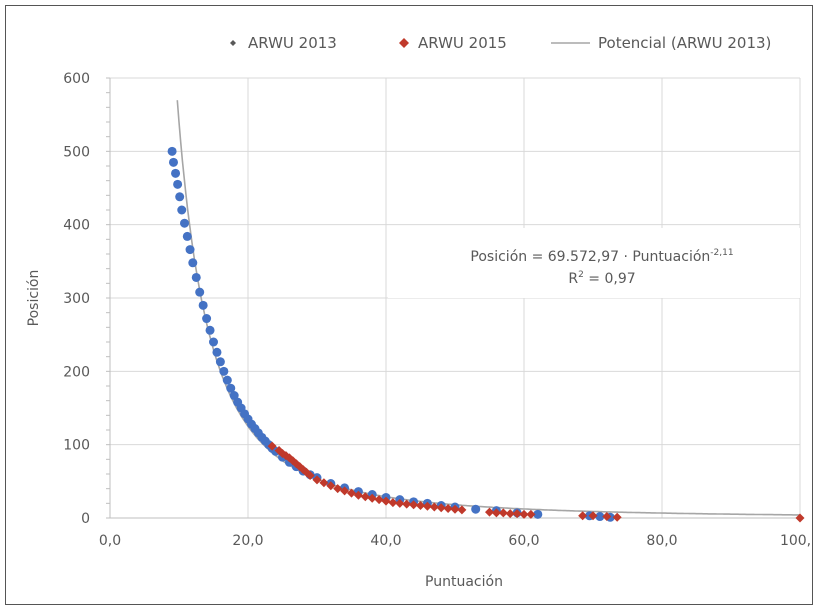 This screenshot has height=609, width=817. I want to click on x-axis-title: Puntuación, so click(464, 582).